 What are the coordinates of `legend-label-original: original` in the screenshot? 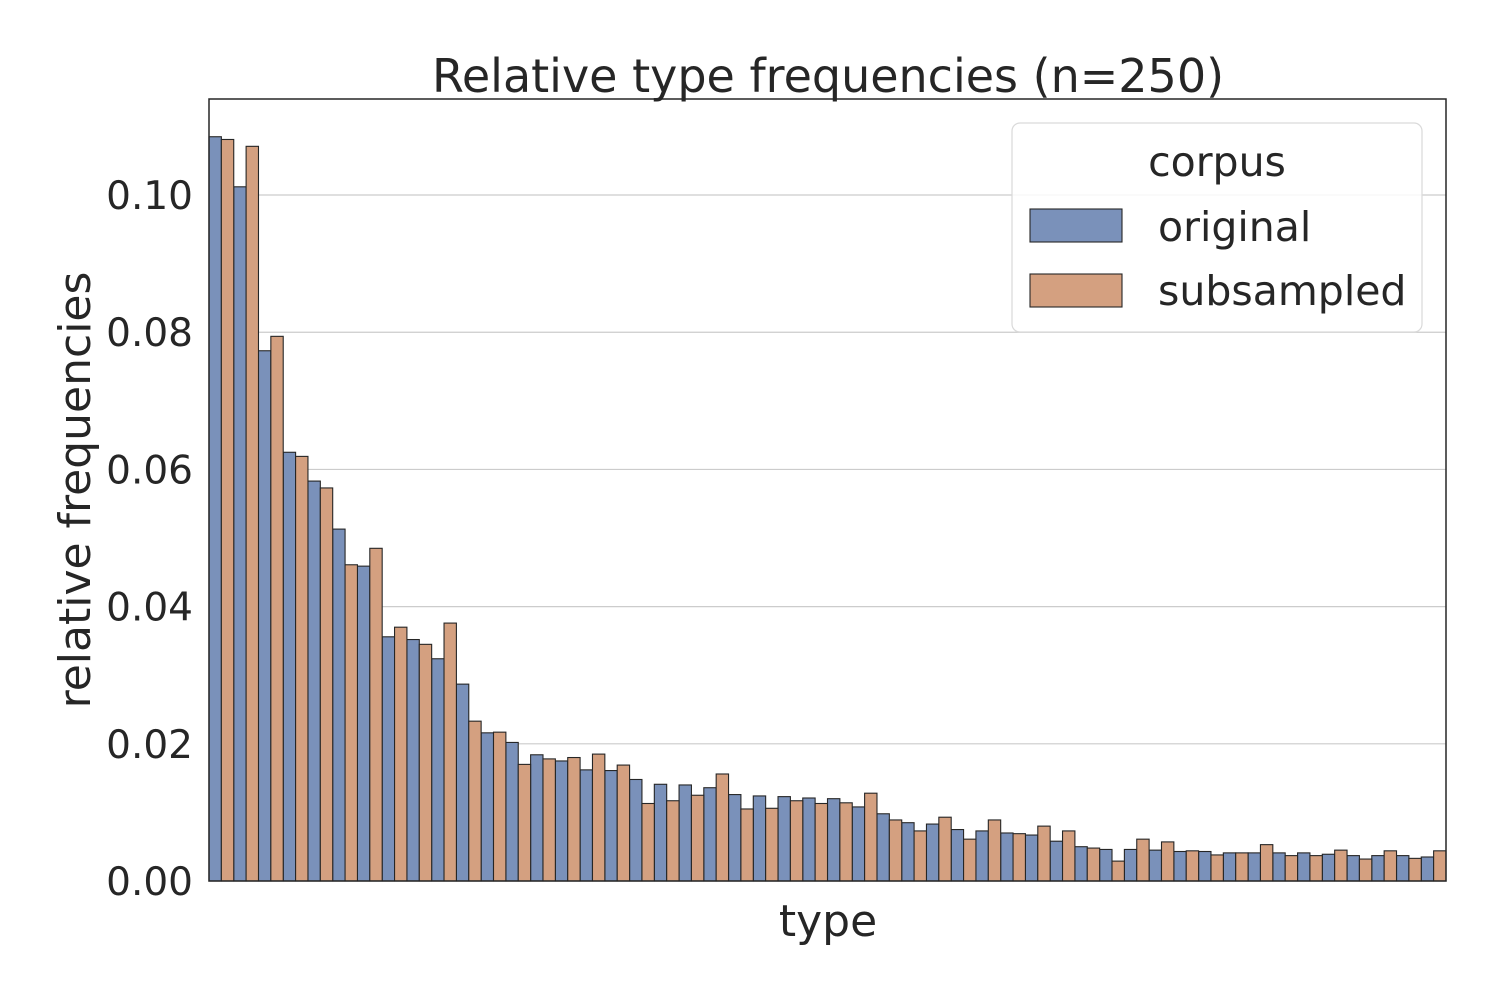 It's located at (1234, 227).